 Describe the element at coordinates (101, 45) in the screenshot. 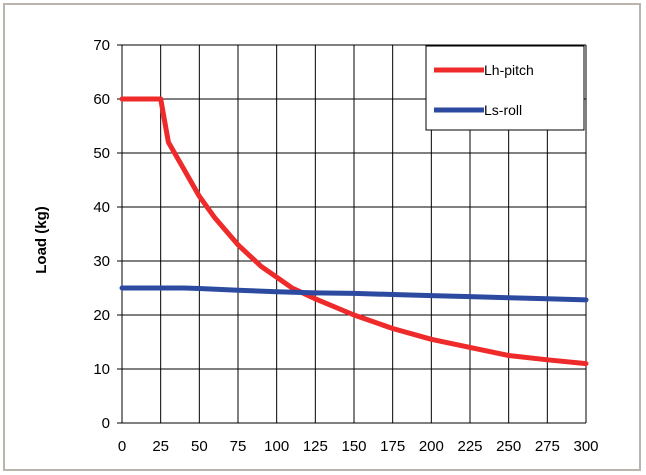

I see `y-tick-label: 70` at that location.